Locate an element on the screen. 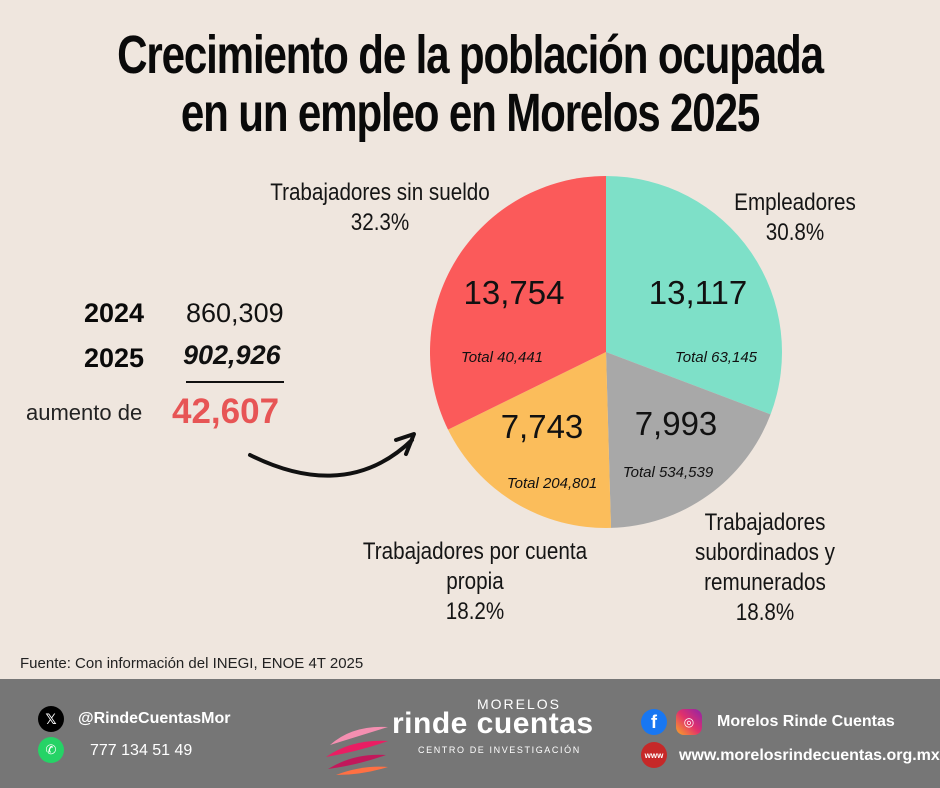 This screenshot has width=940, height=788. label-subordinados-pct: 18.8% is located at coordinates (765, 612).